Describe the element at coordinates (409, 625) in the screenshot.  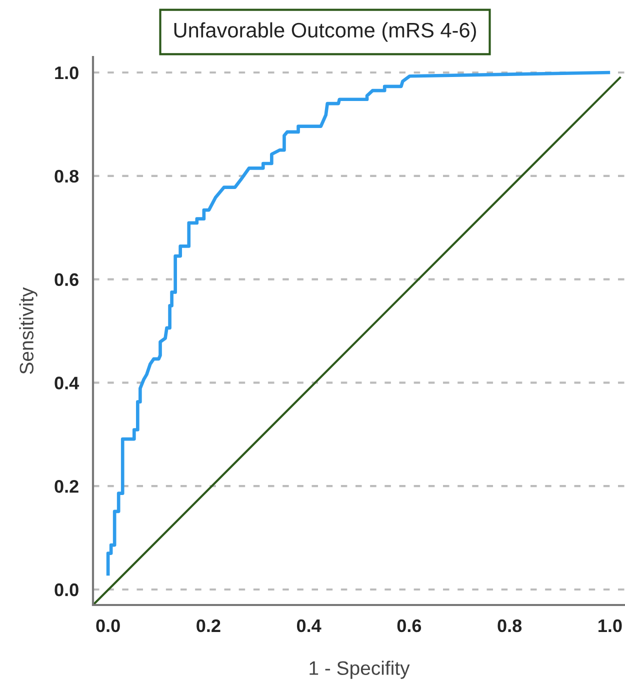
I see `x-tick-label: 0.6` at that location.